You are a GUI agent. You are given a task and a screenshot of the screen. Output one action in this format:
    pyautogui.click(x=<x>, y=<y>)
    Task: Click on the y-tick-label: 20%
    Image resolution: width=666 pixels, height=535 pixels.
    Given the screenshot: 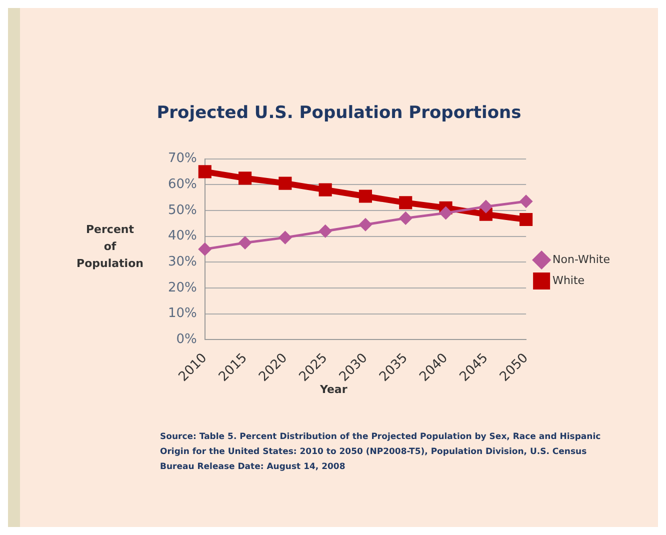 What is the action you would take?
    pyautogui.click(x=182, y=288)
    